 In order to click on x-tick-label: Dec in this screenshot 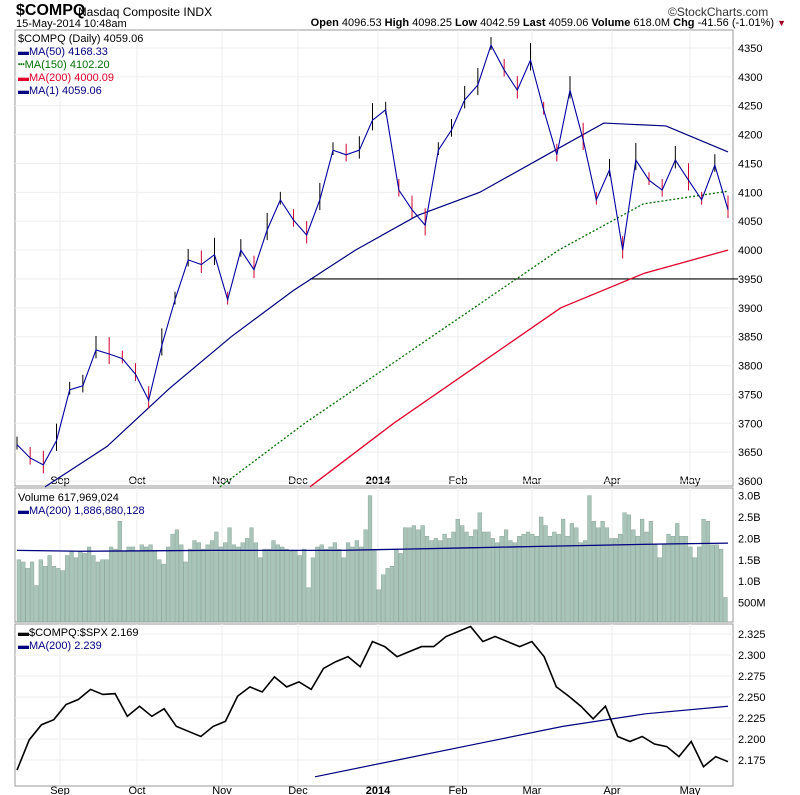, I will do `click(298, 790)`.